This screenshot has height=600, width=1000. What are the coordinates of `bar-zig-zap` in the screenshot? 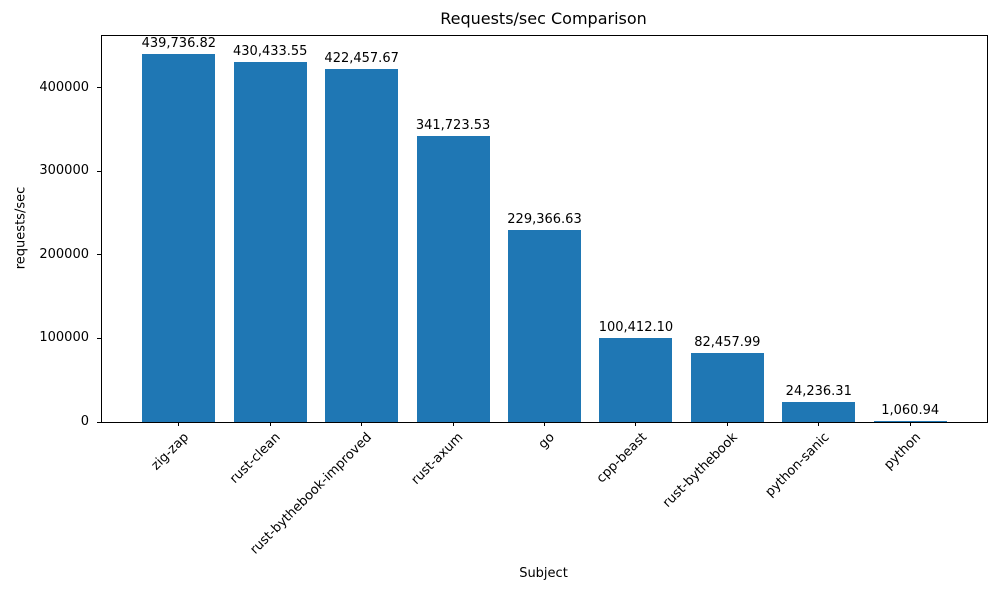 It's located at (179, 238).